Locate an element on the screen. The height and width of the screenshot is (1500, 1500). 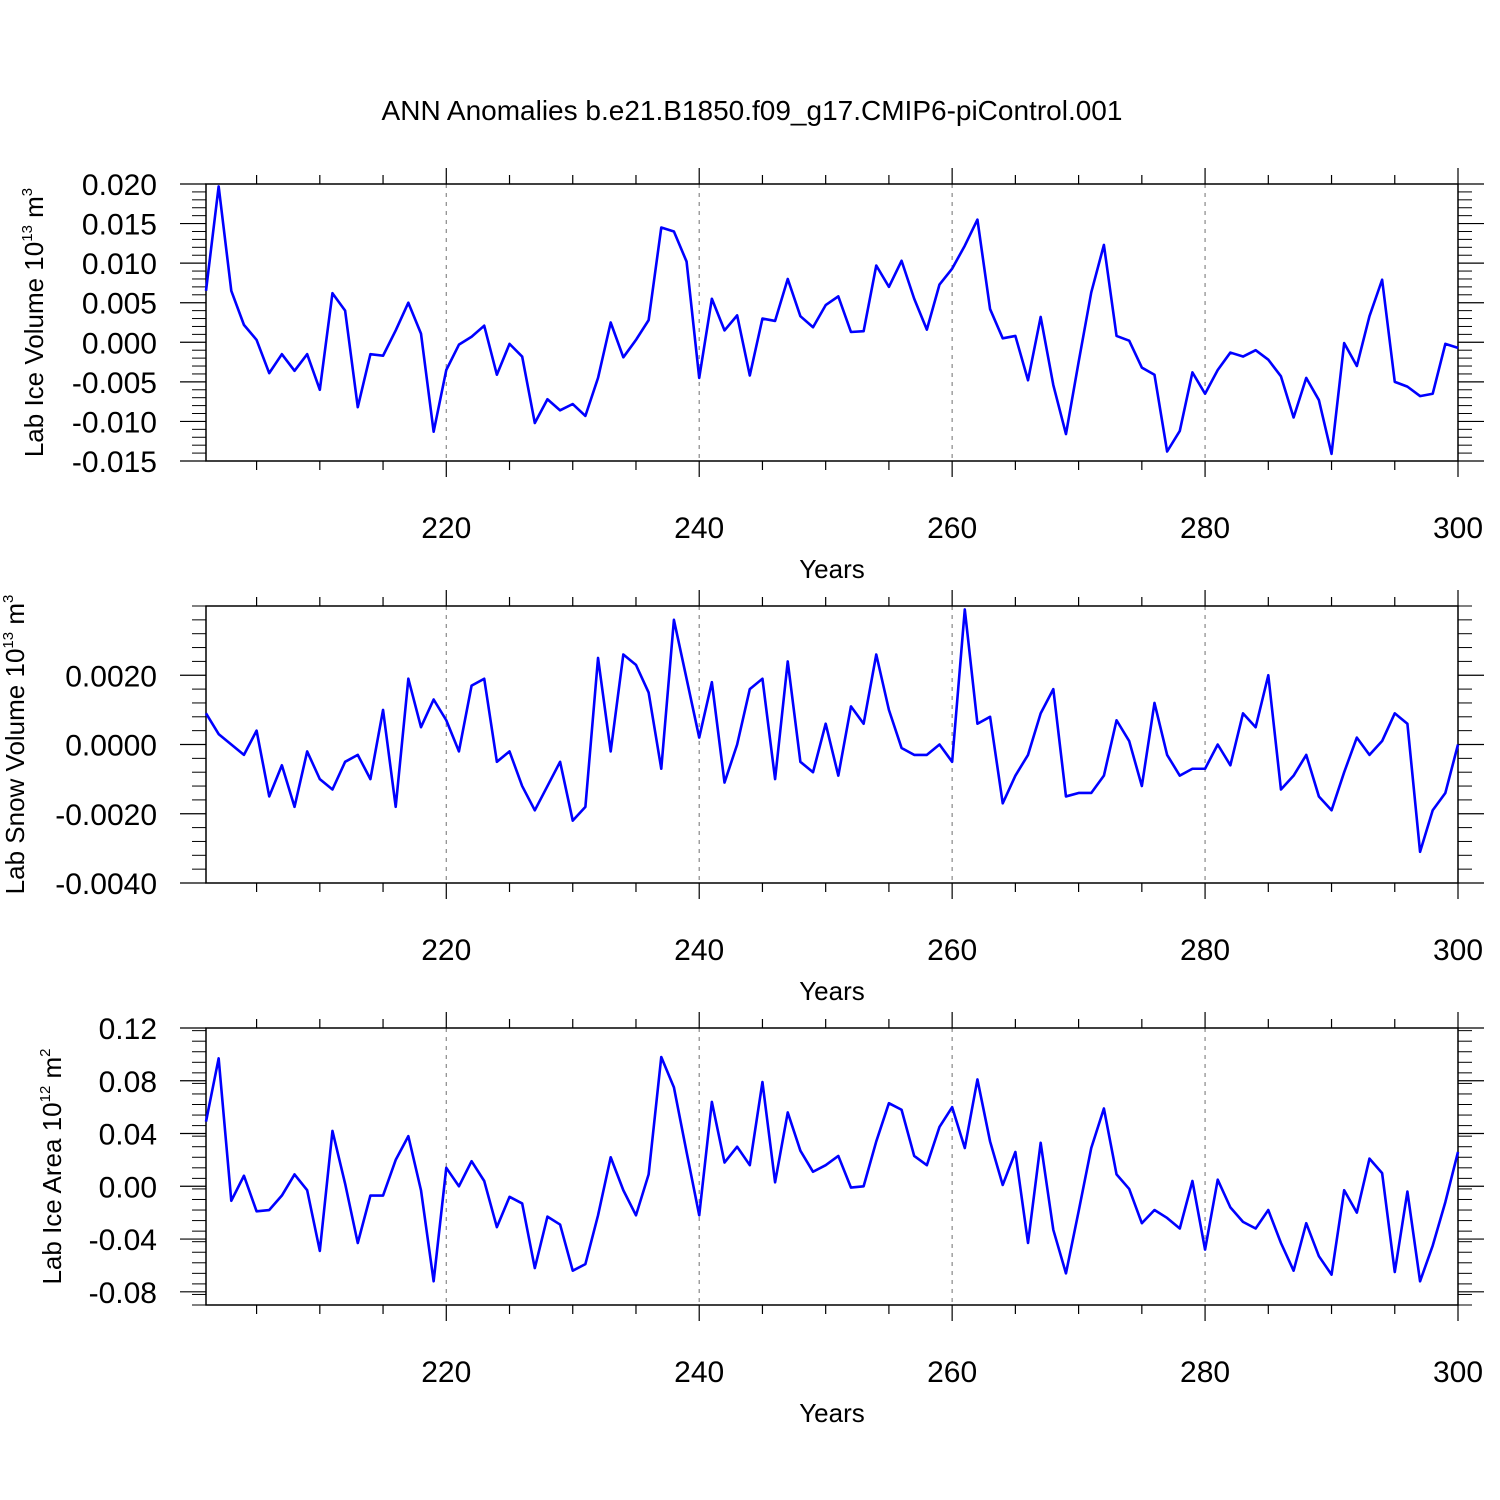
series-line-lab-snow-volume is located at coordinates (832, 731).